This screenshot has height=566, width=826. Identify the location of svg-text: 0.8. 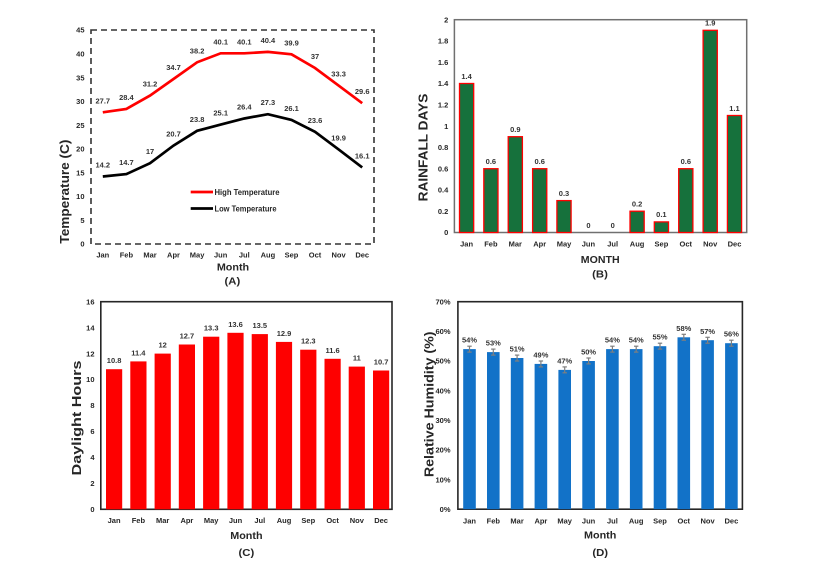
(443, 147).